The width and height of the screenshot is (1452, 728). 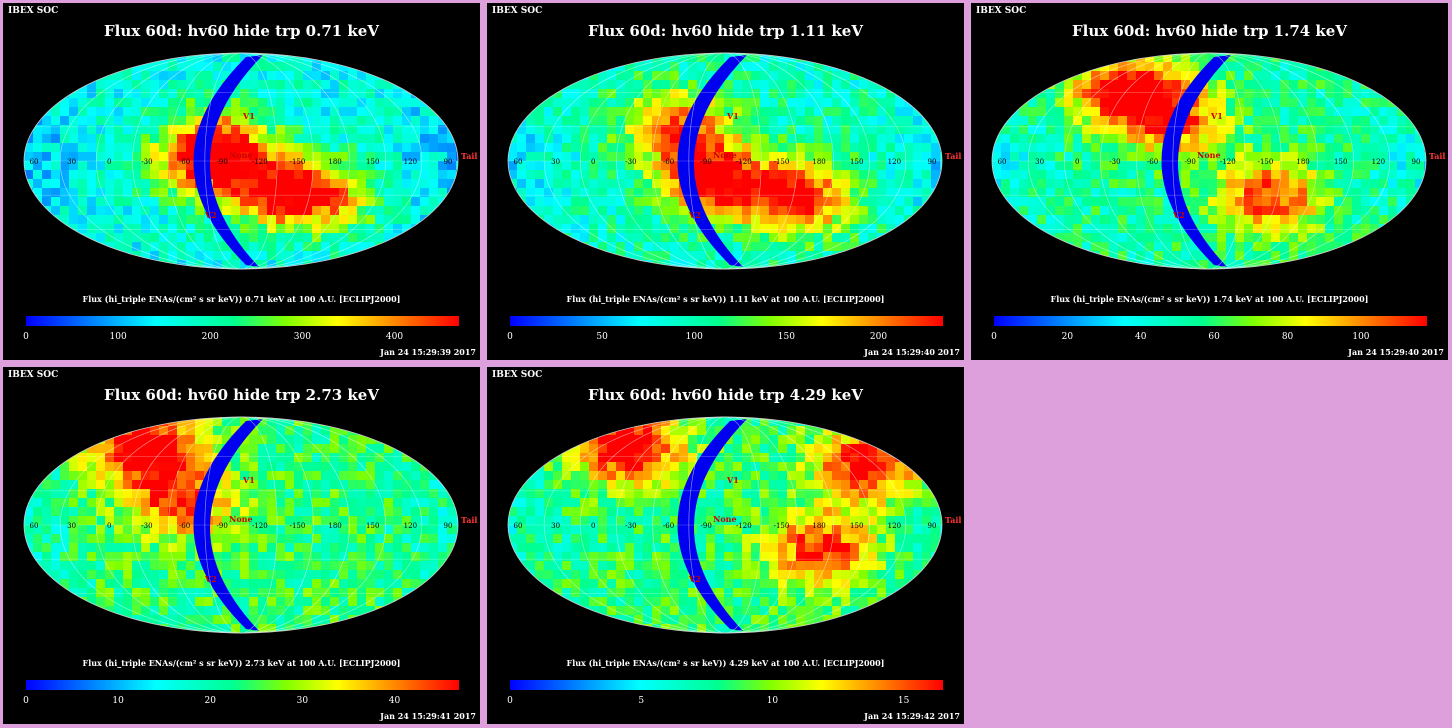 What do you see at coordinates (786, 337) in the screenshot?
I see `colorbar-tick: 150` at bounding box center [786, 337].